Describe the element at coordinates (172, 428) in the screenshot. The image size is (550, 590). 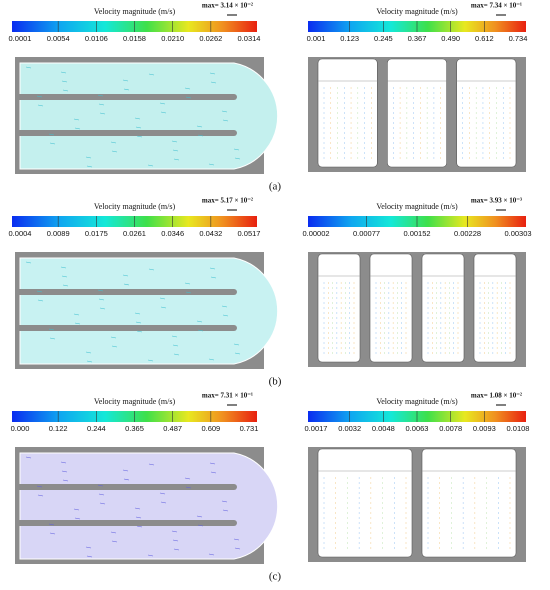
I see `colorbar-tick-label: 0.487` at that location.